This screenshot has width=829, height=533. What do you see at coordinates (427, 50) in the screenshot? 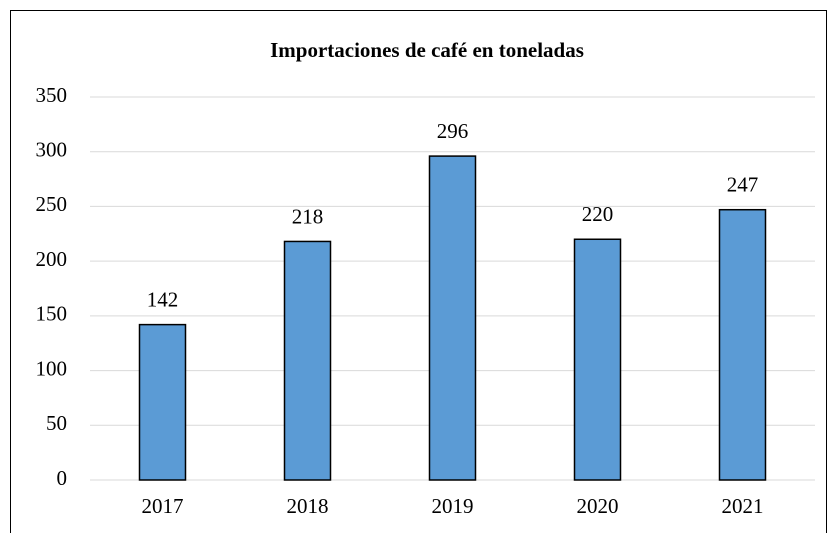
I see `chart-title: Importaciones de café en toneladas` at bounding box center [427, 50].